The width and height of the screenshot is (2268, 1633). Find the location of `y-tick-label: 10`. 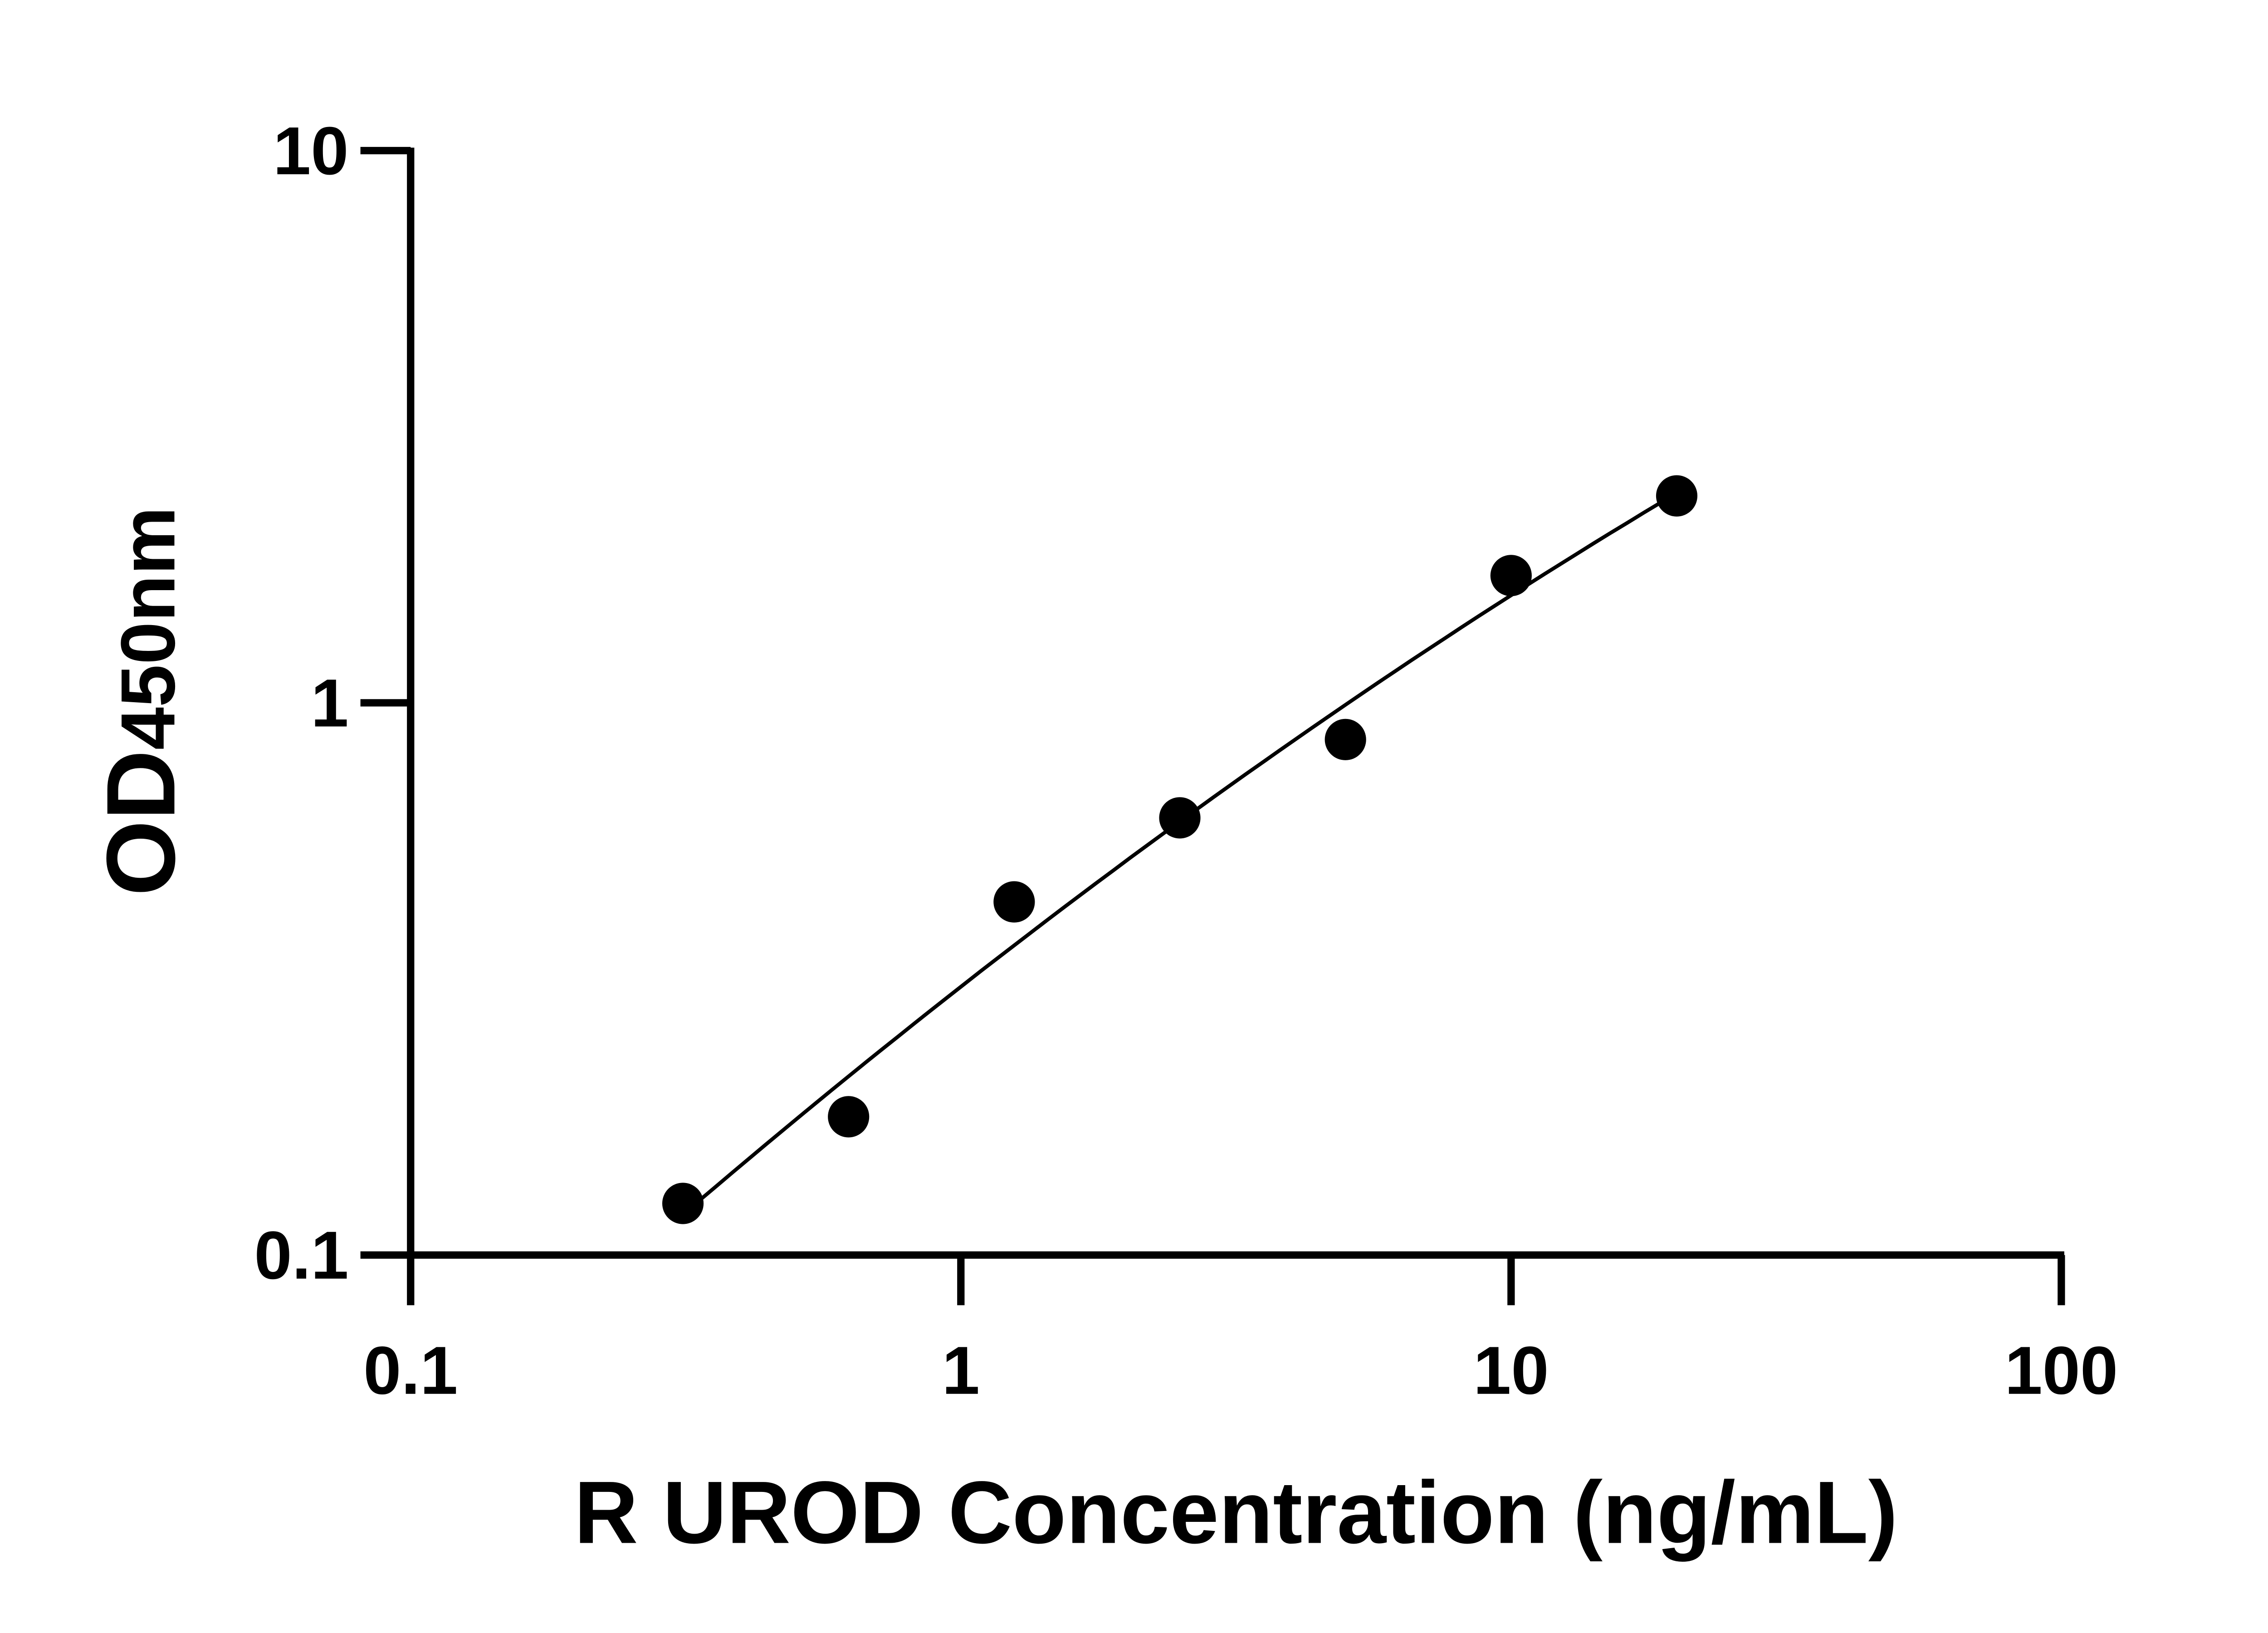

y-tick-label: 10 is located at coordinates (311, 150).